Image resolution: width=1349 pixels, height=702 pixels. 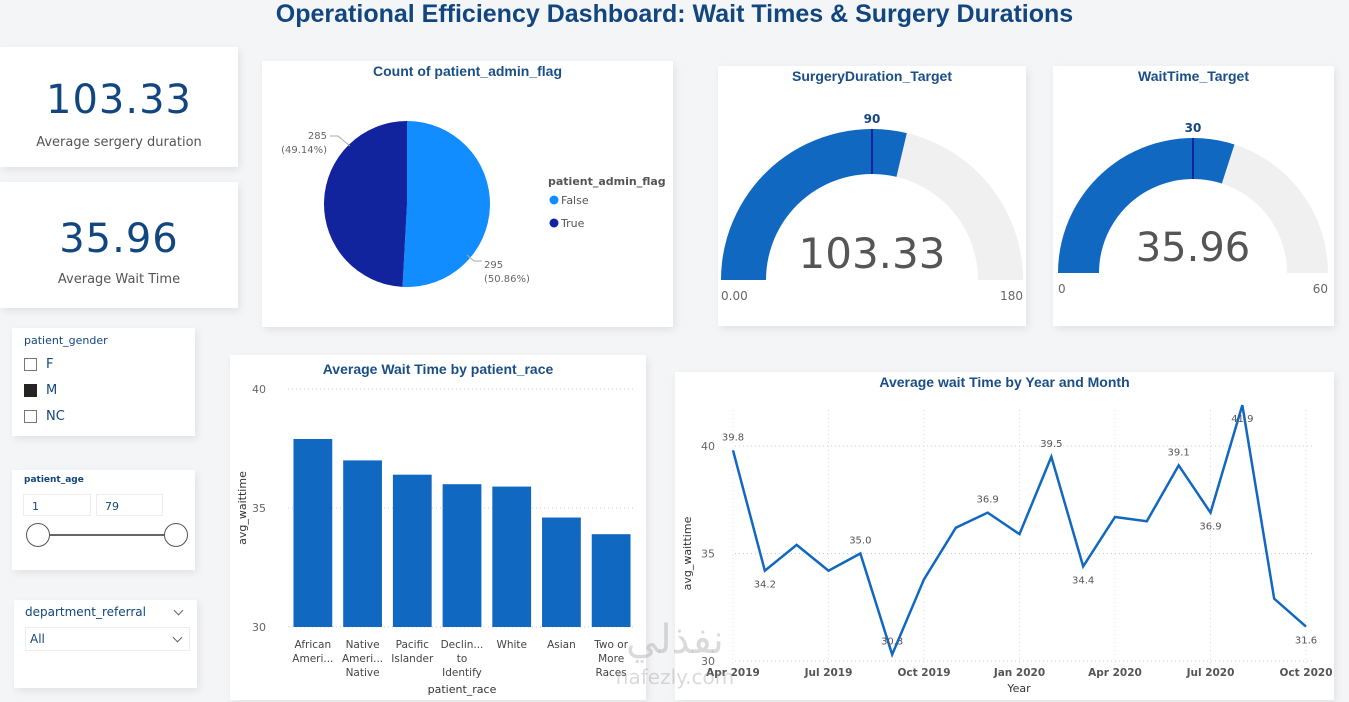 What do you see at coordinates (1193, 76) in the screenshot?
I see `gauge-title: WaitTime_Target` at bounding box center [1193, 76].